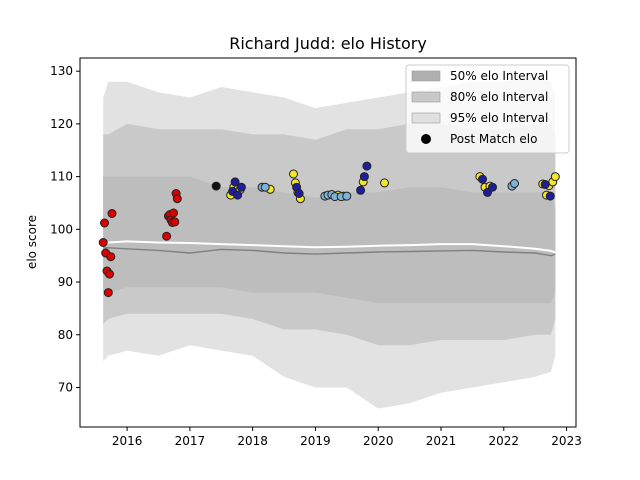 The image size is (640, 480). Describe the element at coordinates (493, 139) in the screenshot. I see `legend-label: Post Match elo` at that location.